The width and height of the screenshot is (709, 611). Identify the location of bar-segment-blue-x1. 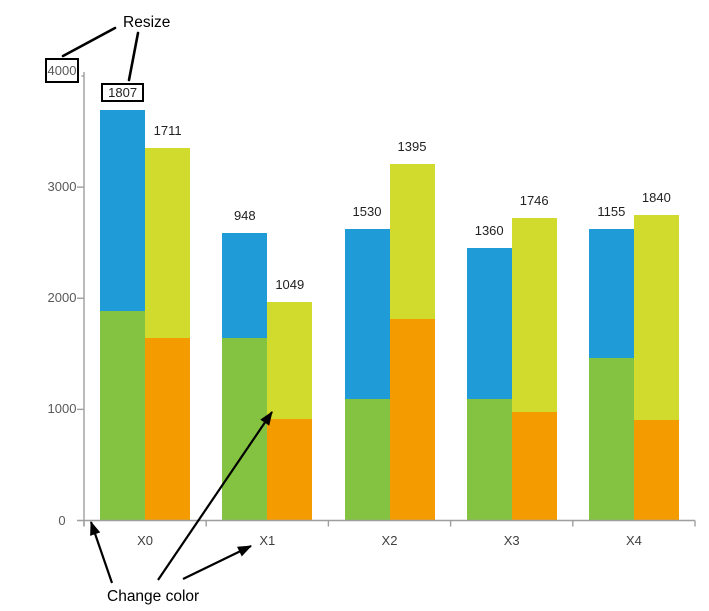
(245, 286).